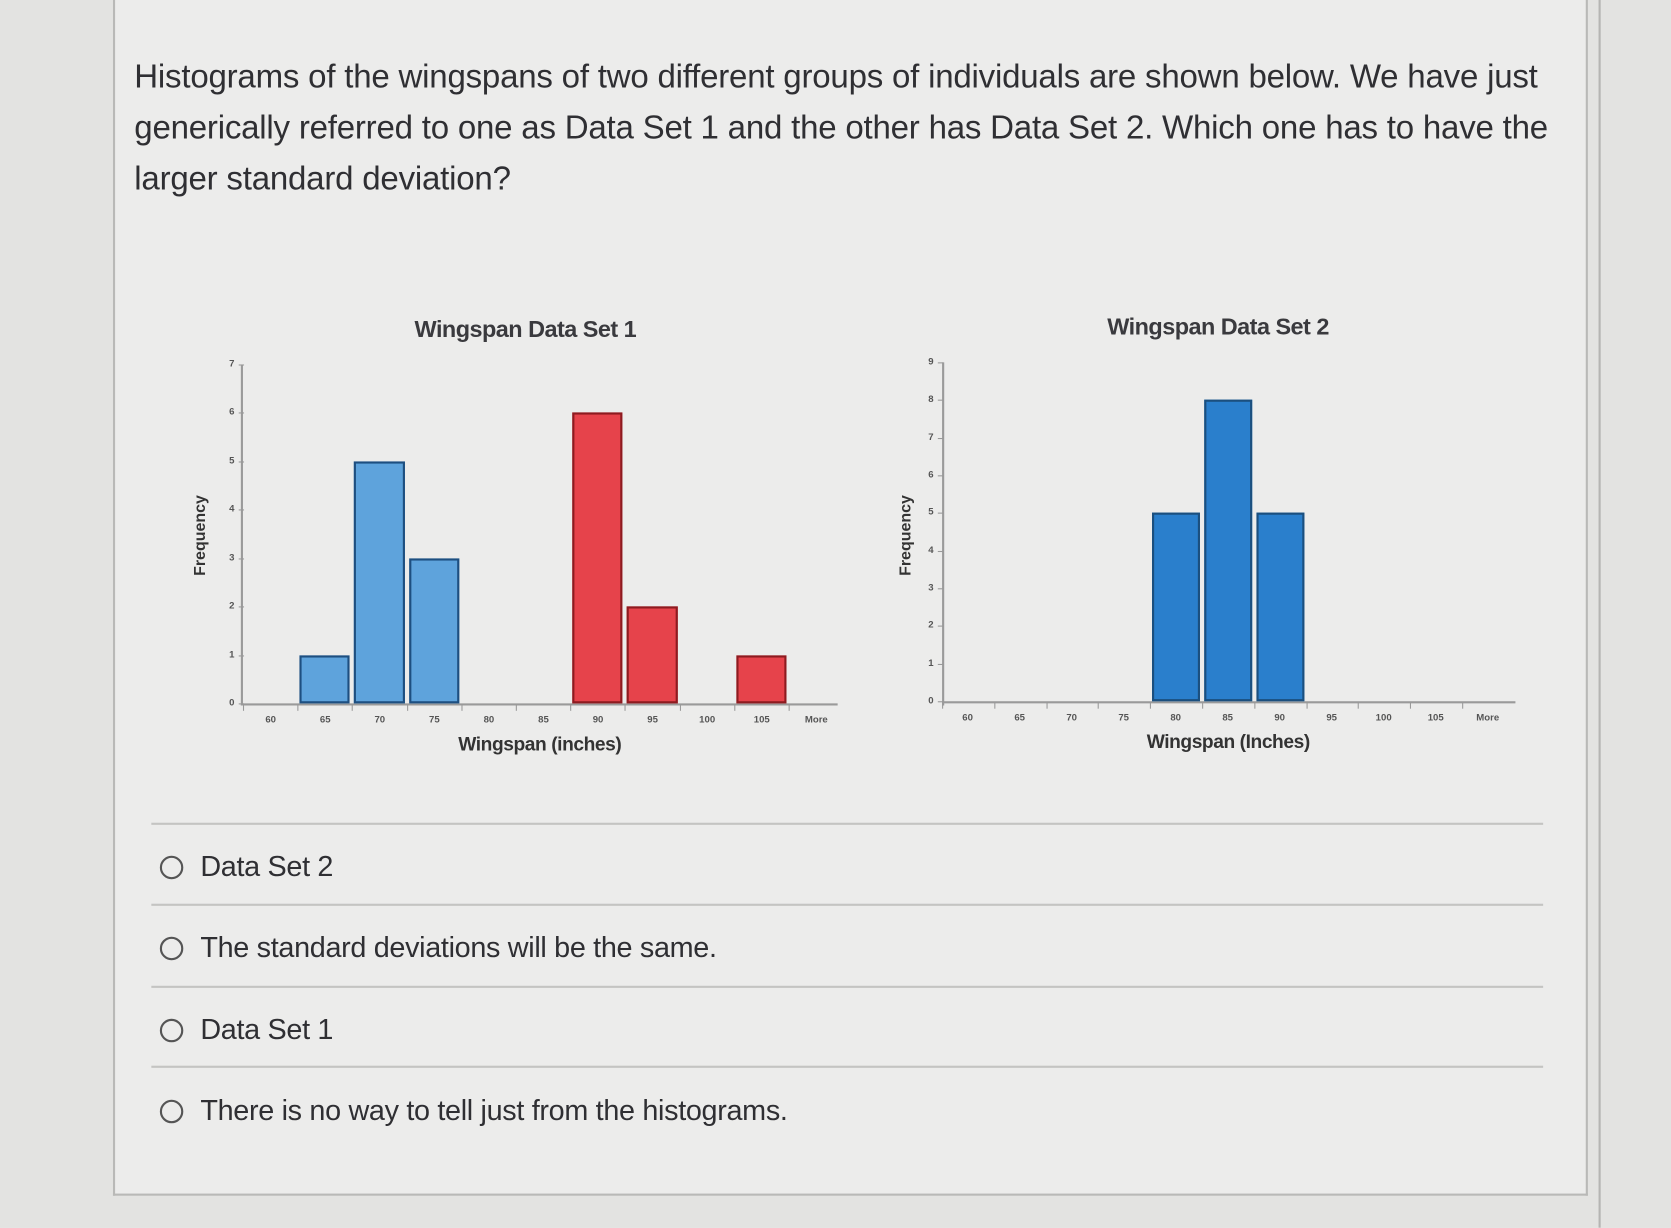 This screenshot has height=1228, width=1671. Describe the element at coordinates (931, 512) in the screenshot. I see `y-tick-label: 5` at that location.